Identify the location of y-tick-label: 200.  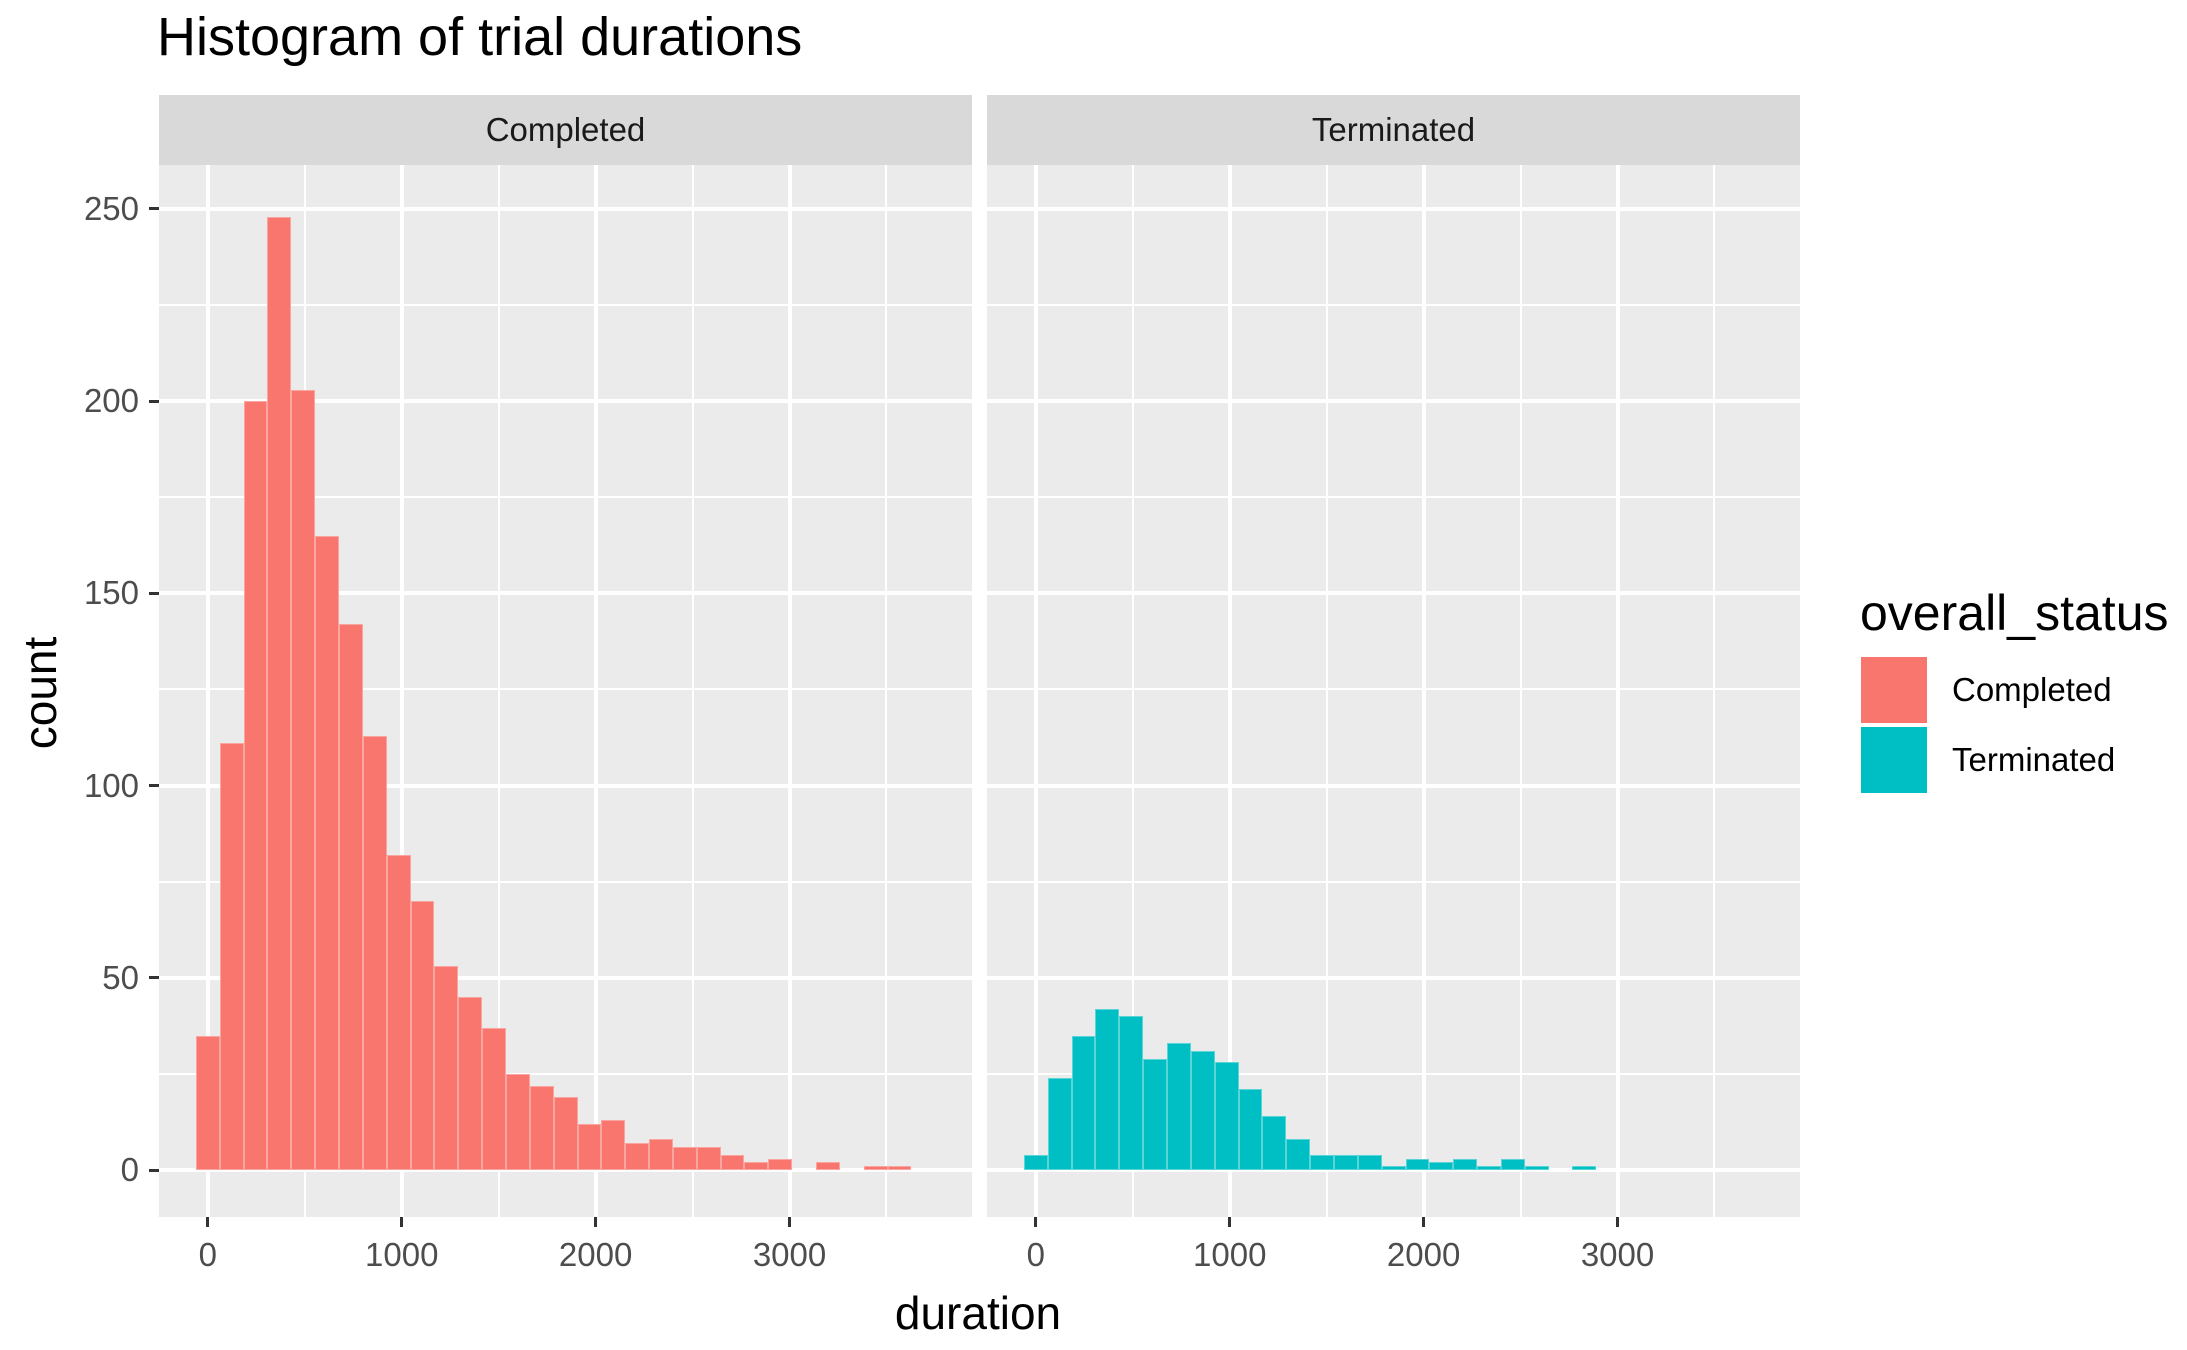
(111, 401).